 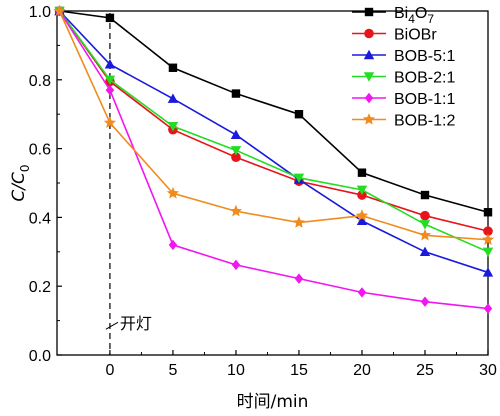 I want to click on x-axis-title: 时间/min, so click(x=273, y=402).